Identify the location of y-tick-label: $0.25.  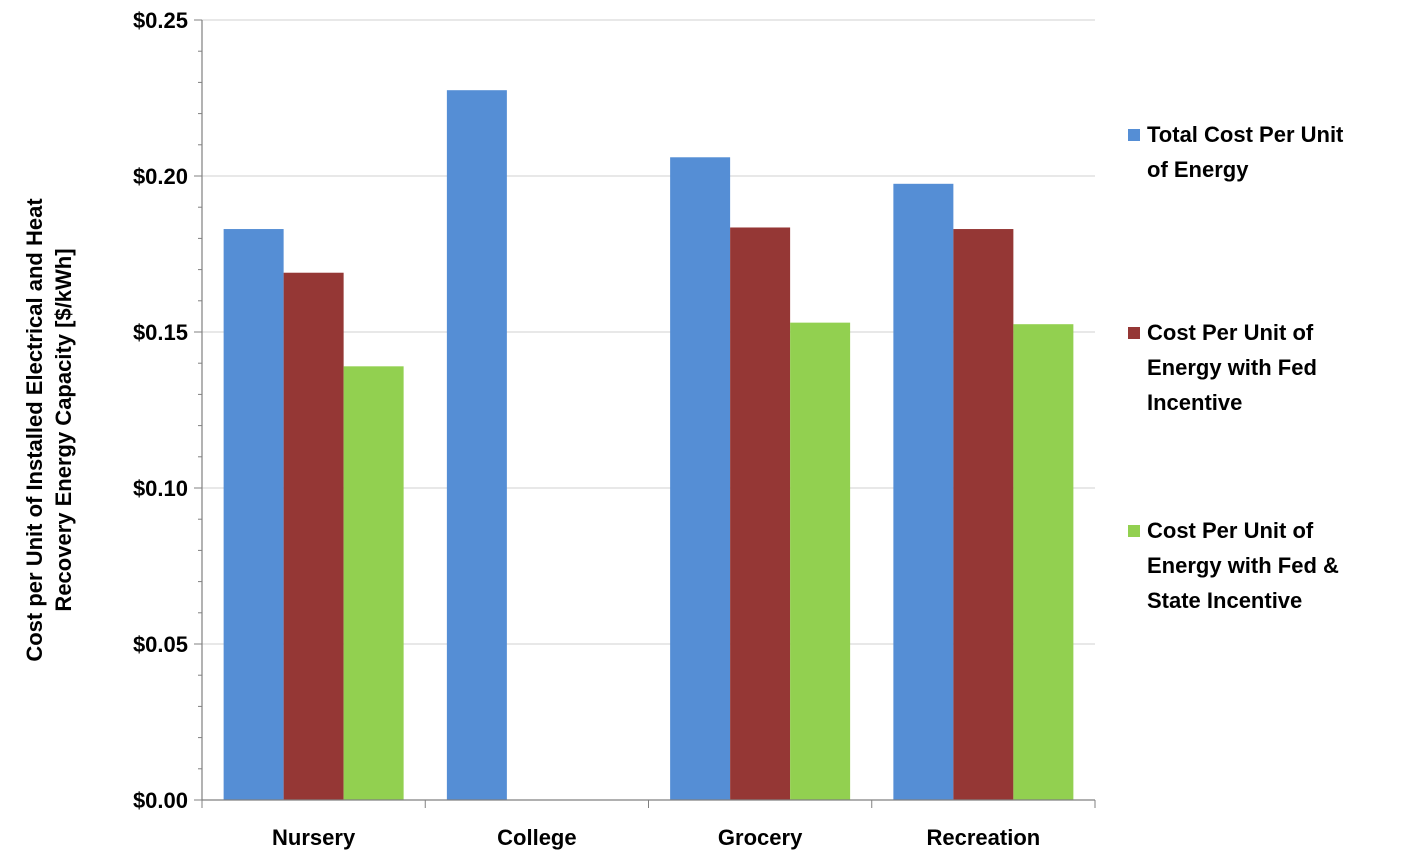
(160, 20).